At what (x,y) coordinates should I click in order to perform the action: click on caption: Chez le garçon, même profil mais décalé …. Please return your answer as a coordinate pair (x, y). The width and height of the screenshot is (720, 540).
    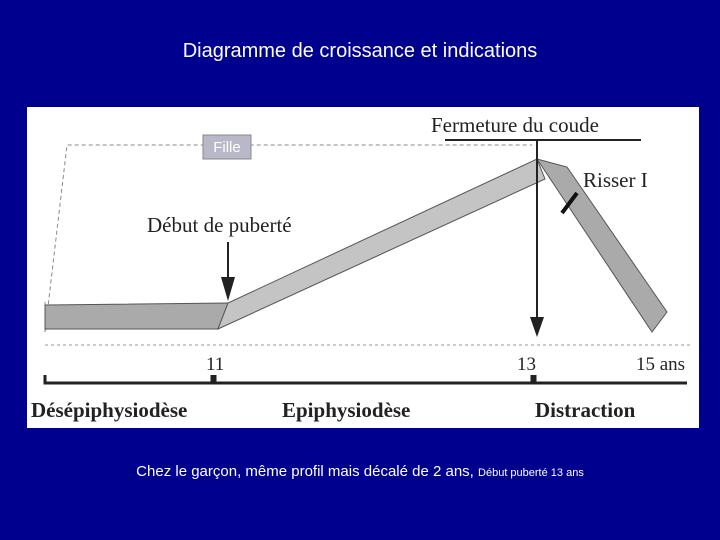
    Looking at the image, I should click on (360, 471).